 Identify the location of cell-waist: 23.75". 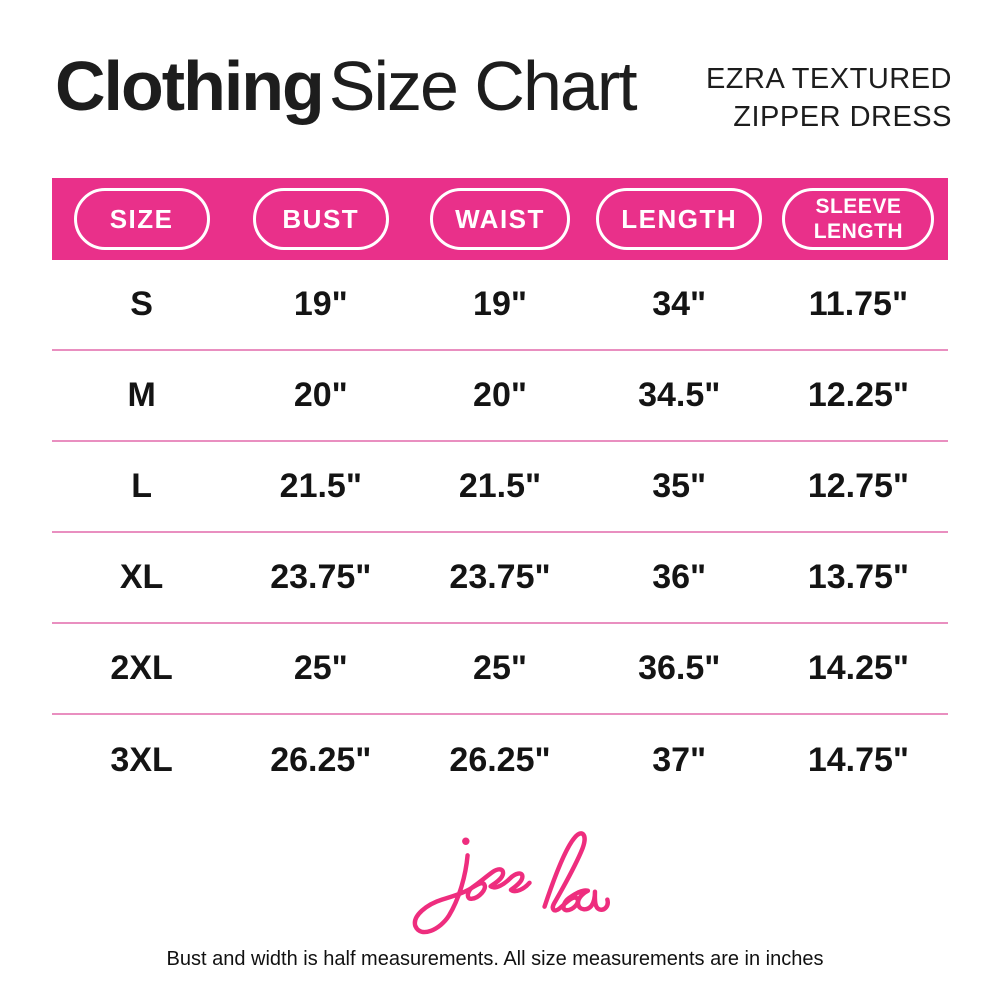
(500, 577).